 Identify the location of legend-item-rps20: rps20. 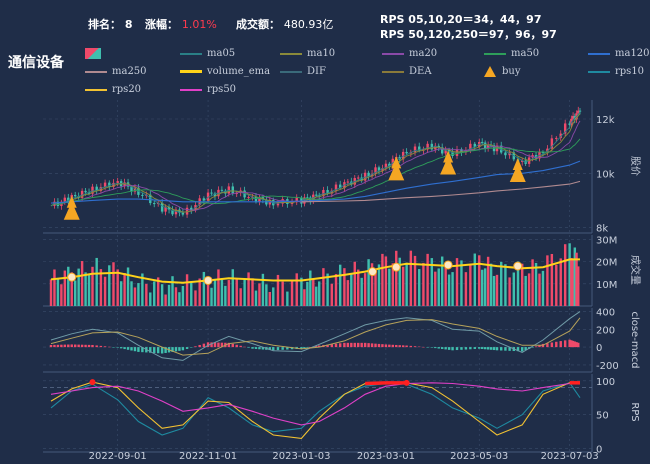
(113, 89).